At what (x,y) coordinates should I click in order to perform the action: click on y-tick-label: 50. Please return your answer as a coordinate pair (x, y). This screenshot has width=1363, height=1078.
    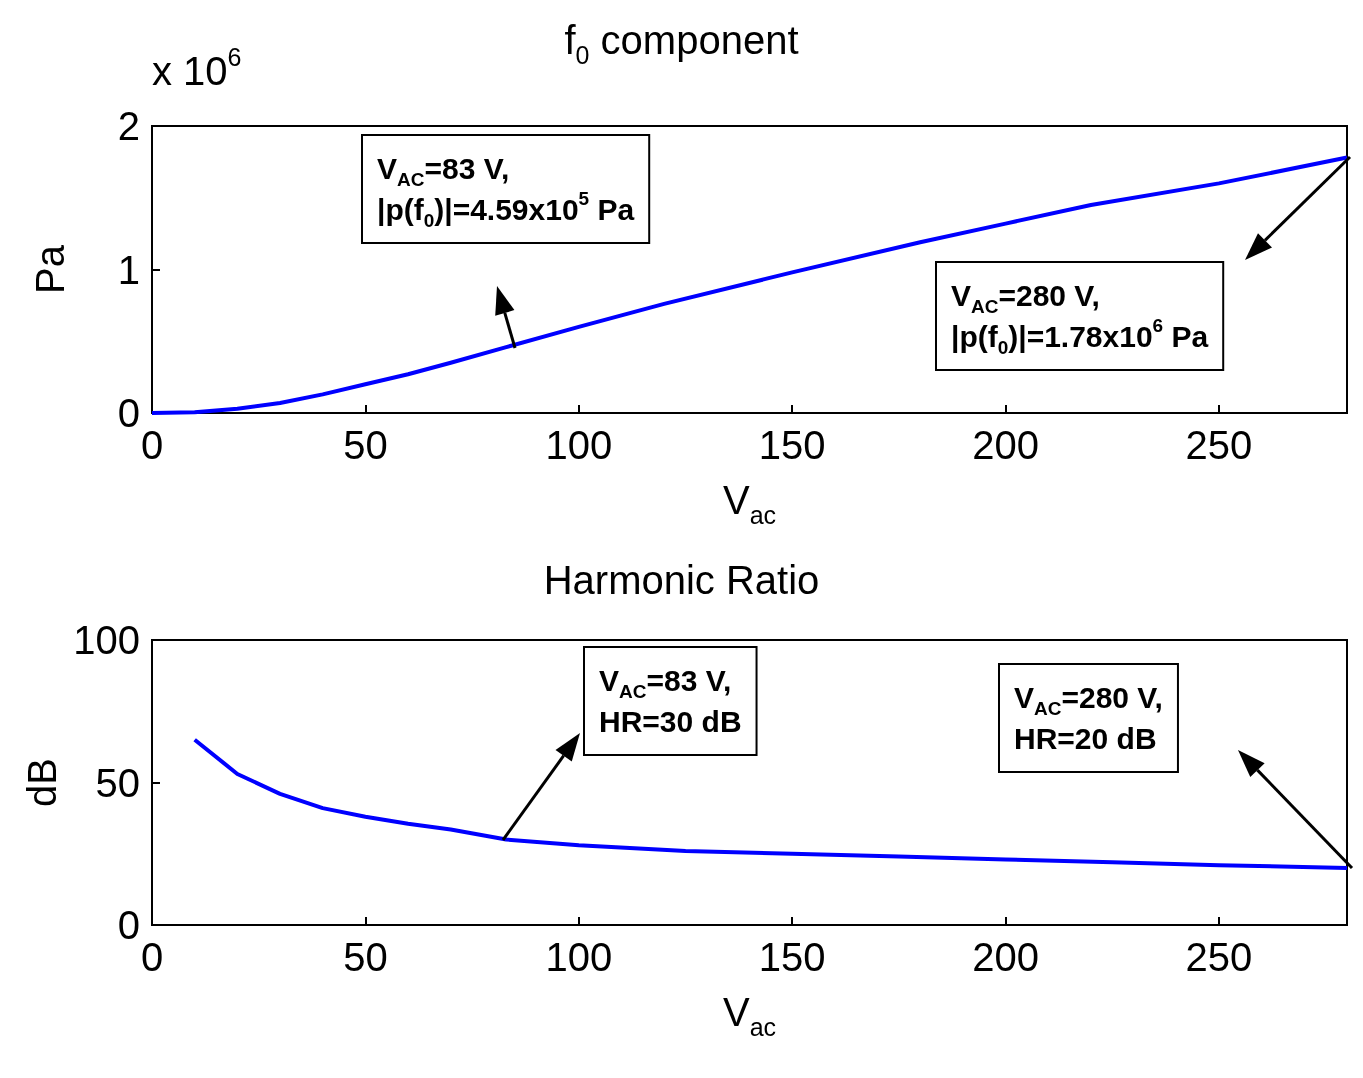
    Looking at the image, I should click on (117, 782).